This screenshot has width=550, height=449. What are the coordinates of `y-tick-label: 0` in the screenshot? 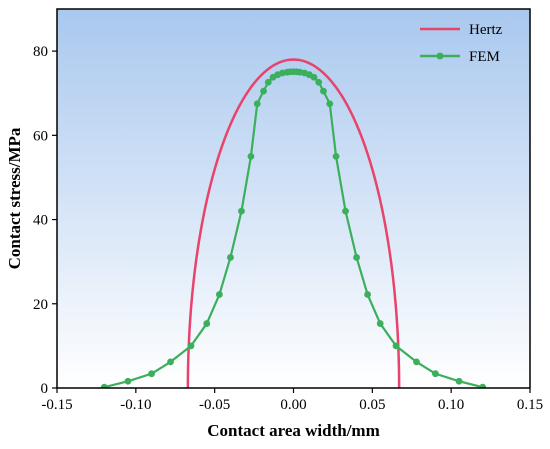 It's located at (45, 389).